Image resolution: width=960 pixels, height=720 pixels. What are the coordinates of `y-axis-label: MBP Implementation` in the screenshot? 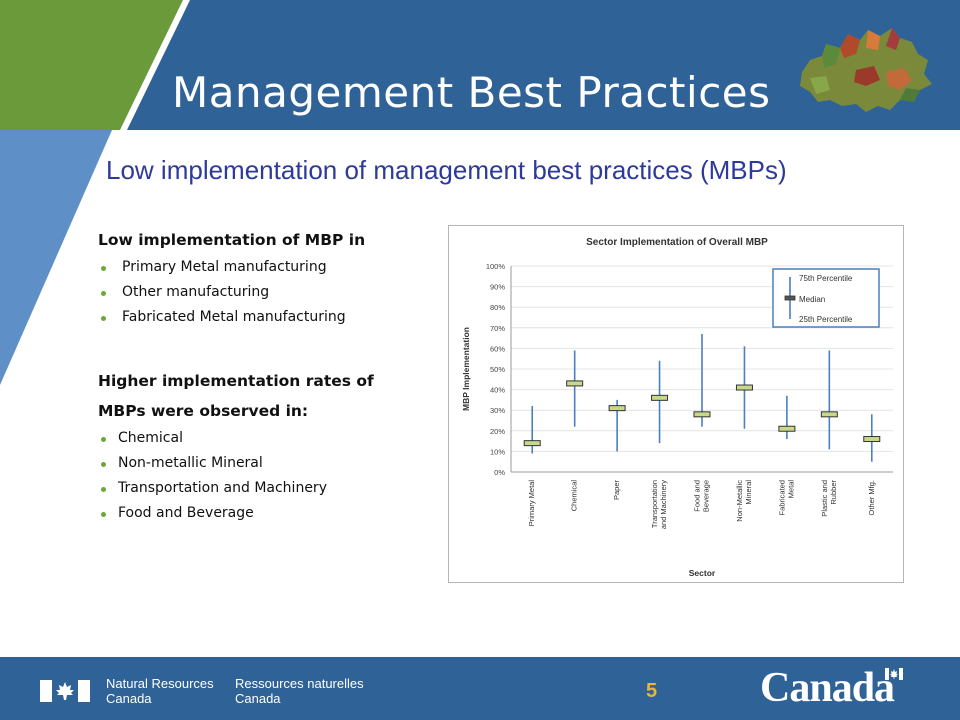 It's located at (466, 369).